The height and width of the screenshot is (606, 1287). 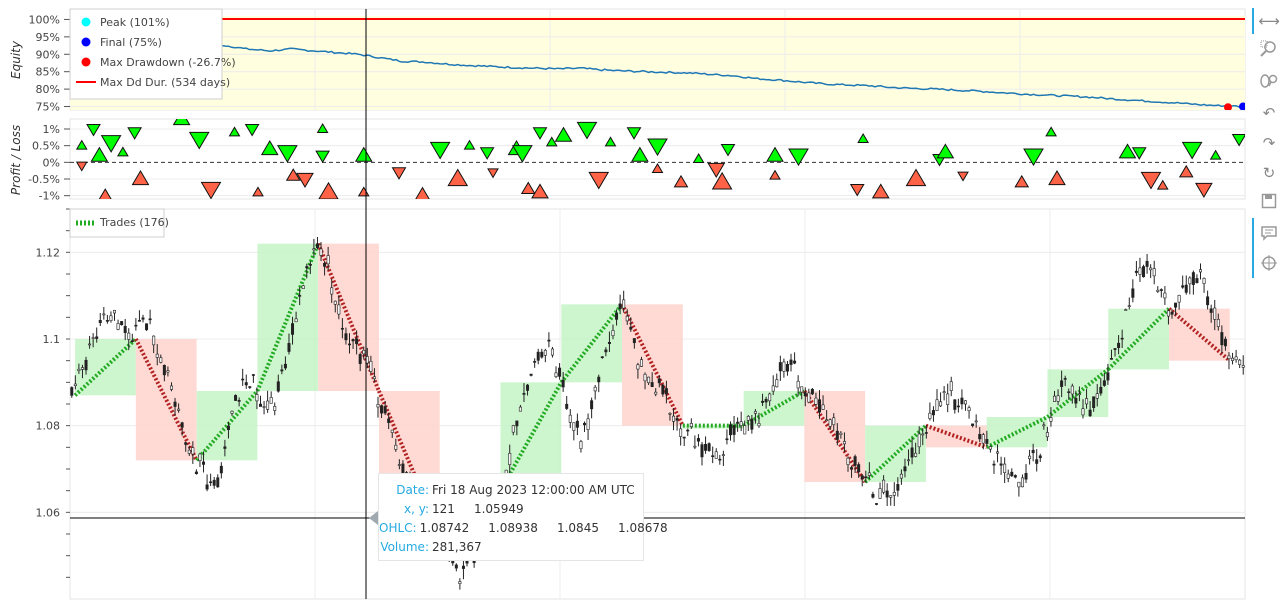 I want to click on final-legend-dot-icon, so click(x=86, y=42).